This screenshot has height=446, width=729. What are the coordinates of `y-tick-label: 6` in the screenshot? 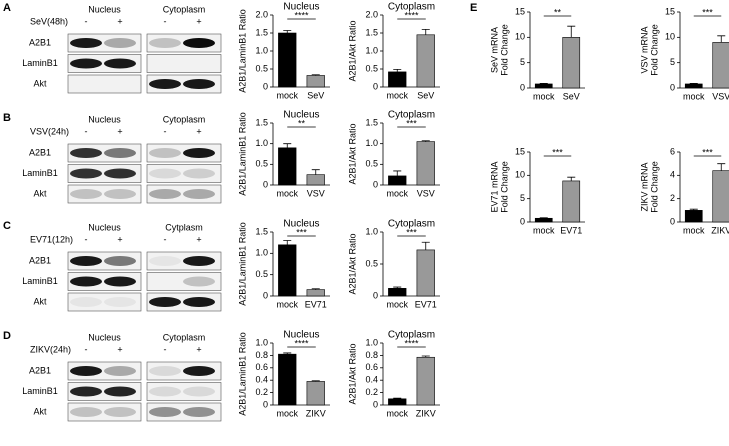 It's located at (672, 151).